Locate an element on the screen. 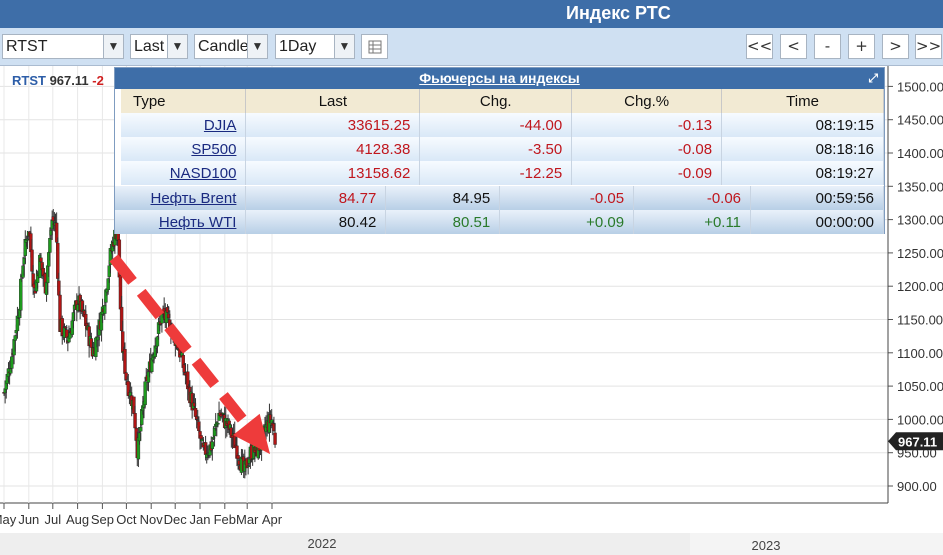  row-last: 4128.38 is located at coordinates (333, 149).